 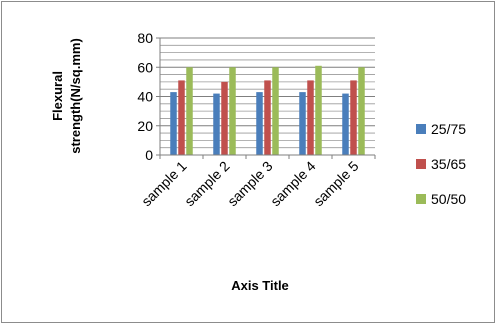 I want to click on x-tick-label: sample 5, so click(x=336, y=184).